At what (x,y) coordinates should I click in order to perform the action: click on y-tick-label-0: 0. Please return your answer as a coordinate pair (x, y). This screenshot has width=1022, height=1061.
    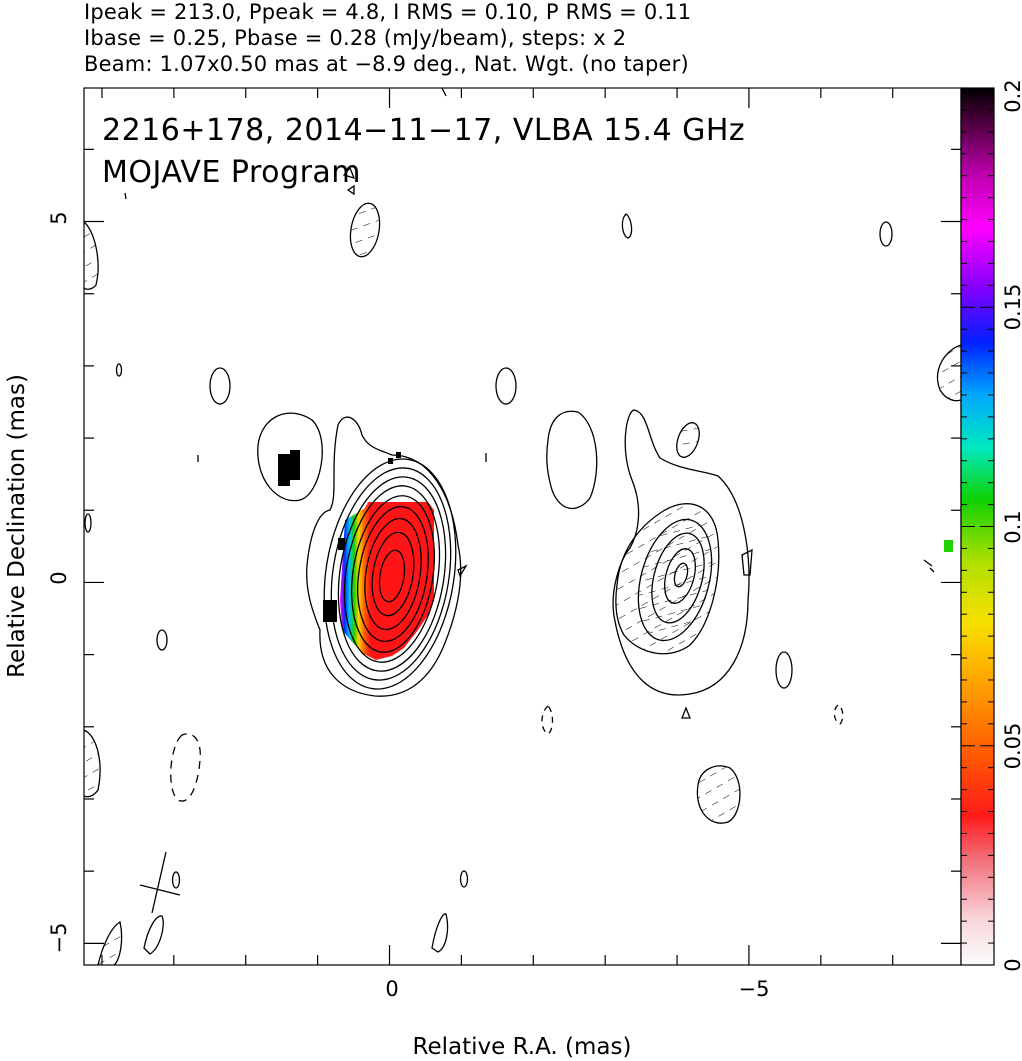
    Looking at the image, I should click on (59, 577).